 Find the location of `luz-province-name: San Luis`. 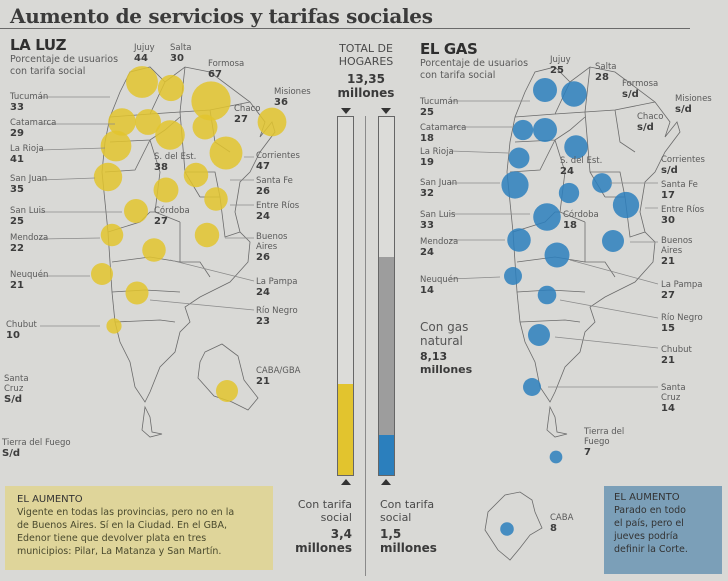

luz-province-name: San Luis is located at coordinates (28, 211).